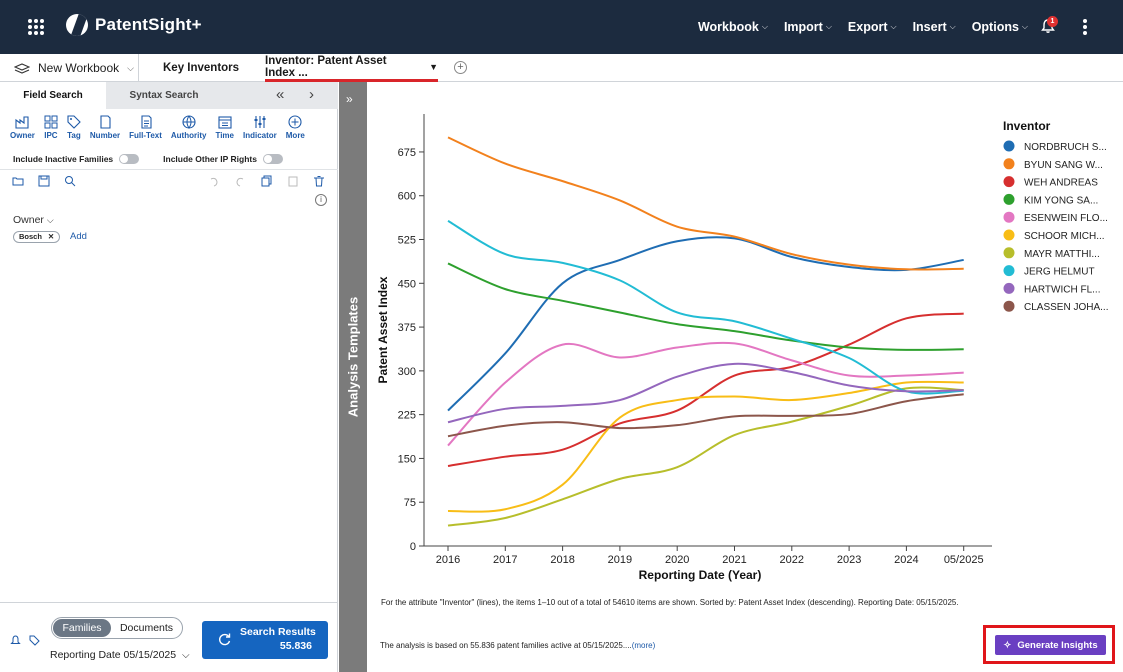  I want to click on tool-label: Full-Text, so click(145, 135).